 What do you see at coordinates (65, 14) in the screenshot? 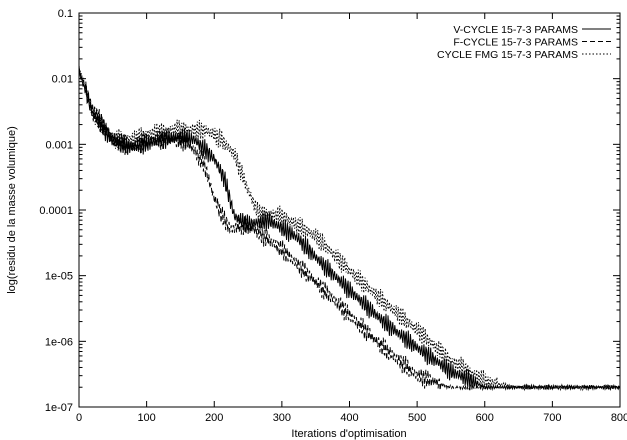
I see `y-tick-label: 0.1` at bounding box center [65, 14].